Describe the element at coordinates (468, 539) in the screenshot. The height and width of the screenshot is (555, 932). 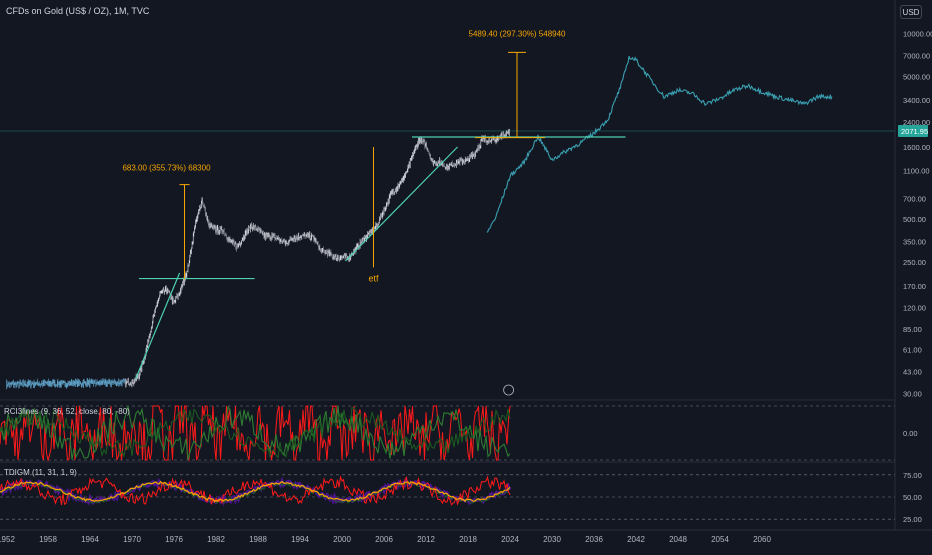
I see `time-tick-label: 2018` at that location.